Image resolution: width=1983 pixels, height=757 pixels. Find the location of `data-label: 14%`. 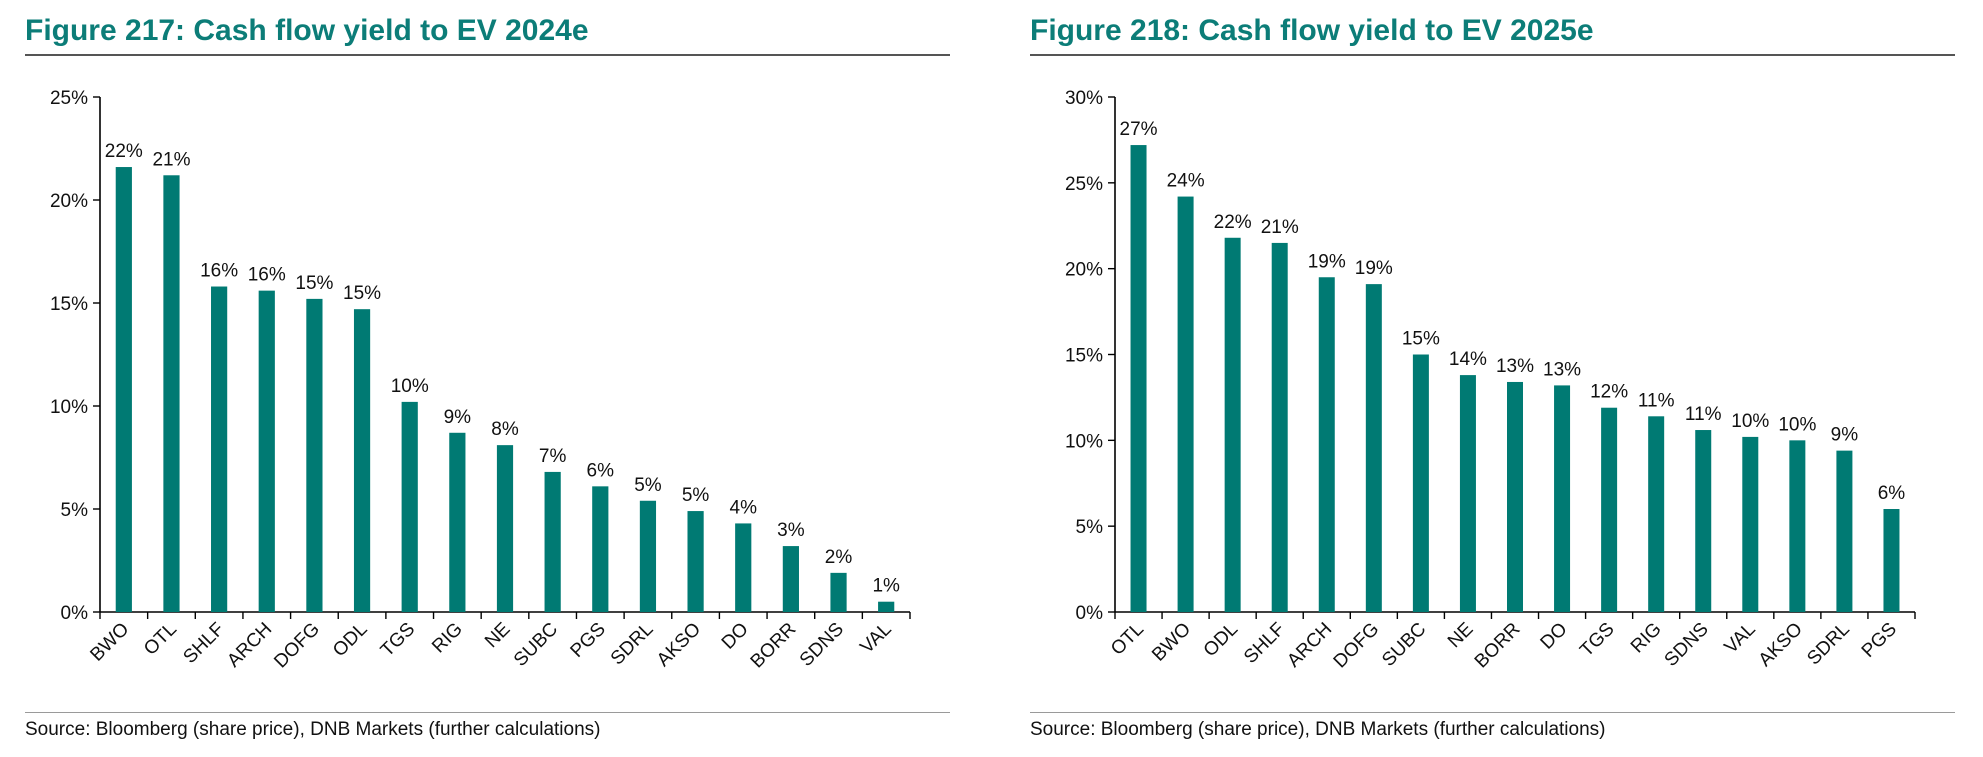

data-label: 14% is located at coordinates (1468, 359).